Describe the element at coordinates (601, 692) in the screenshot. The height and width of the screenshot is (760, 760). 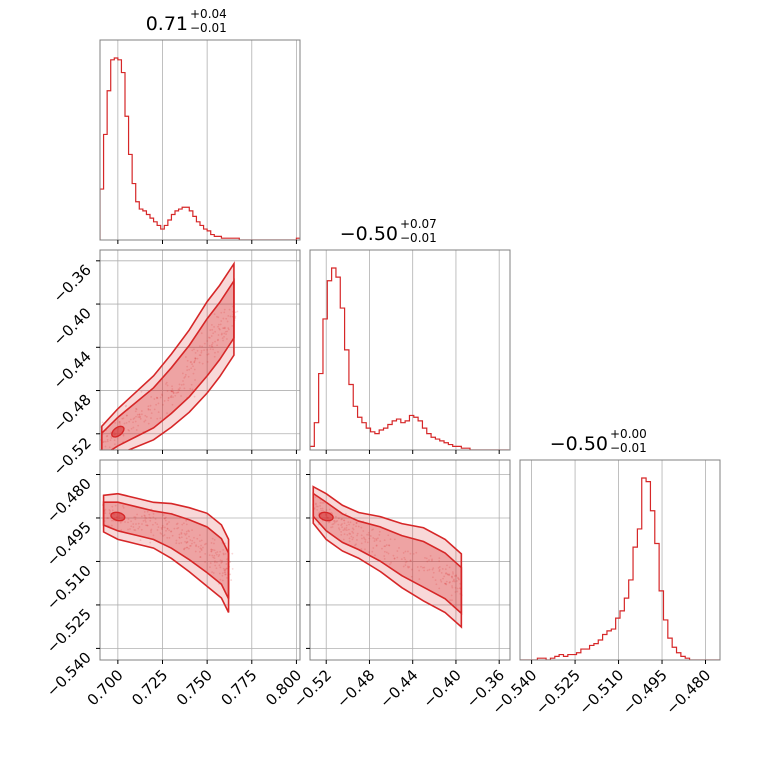
I see `x-tick-label: −0.510` at that location.